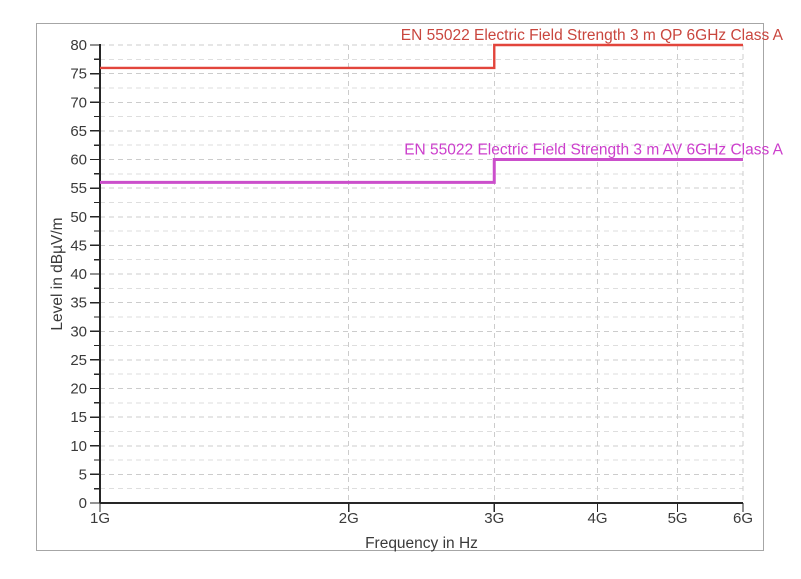 Image resolution: width=801 pixels, height=579 pixels. I want to click on y-tick-label: 30, so click(78, 331).